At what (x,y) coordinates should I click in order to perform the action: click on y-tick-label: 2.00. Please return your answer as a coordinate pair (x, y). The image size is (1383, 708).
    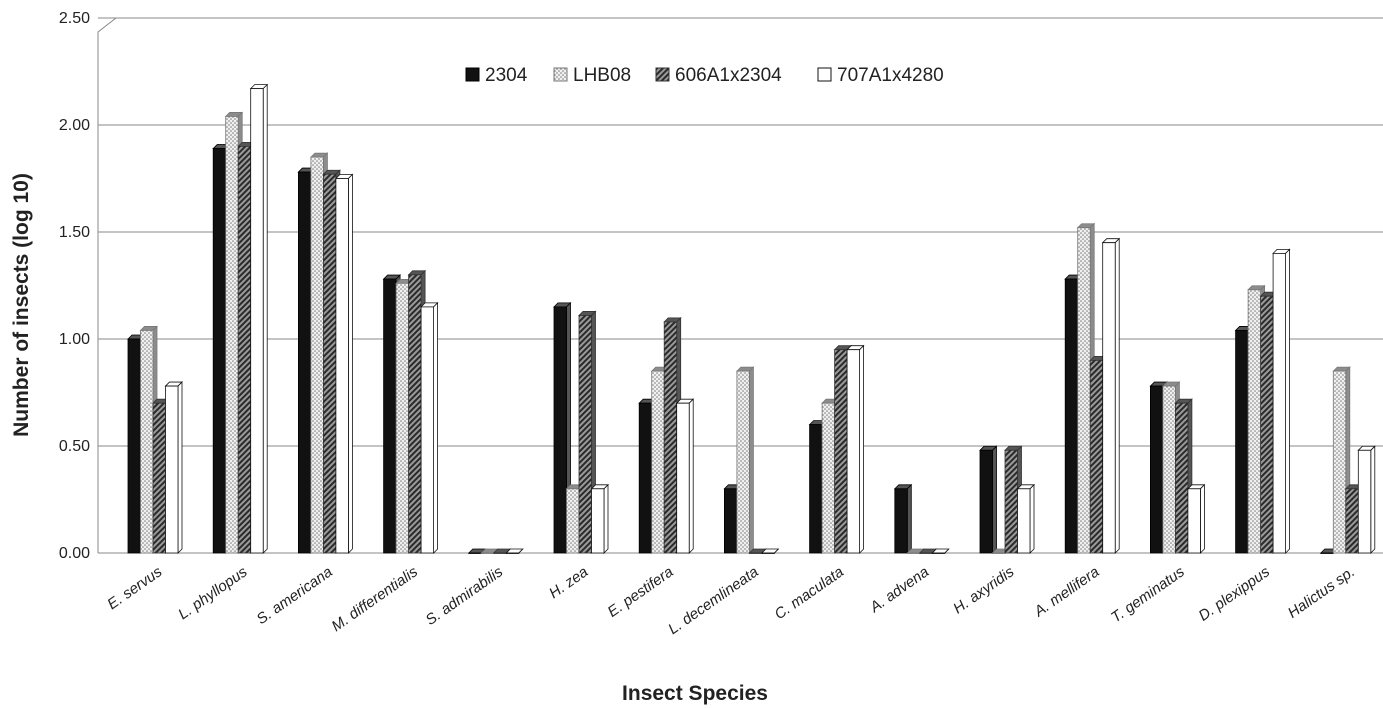
    Looking at the image, I should click on (74, 125).